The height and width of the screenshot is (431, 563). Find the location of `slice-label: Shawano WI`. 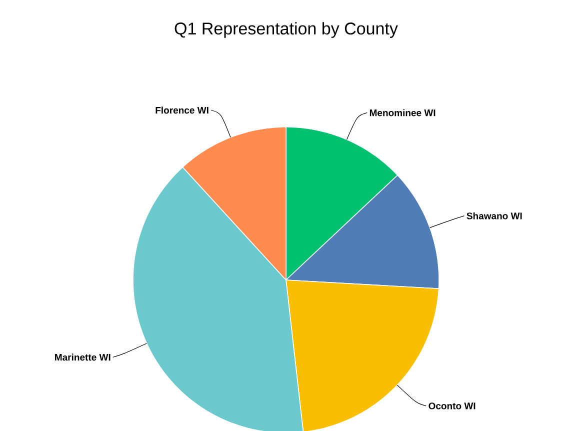

slice-label: Shawano WI is located at coordinates (494, 216).